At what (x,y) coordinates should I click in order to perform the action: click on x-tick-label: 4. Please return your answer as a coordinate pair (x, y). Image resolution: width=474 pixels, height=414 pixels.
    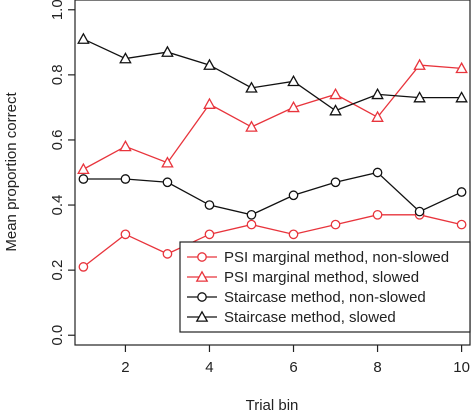
    Looking at the image, I should click on (209, 367).